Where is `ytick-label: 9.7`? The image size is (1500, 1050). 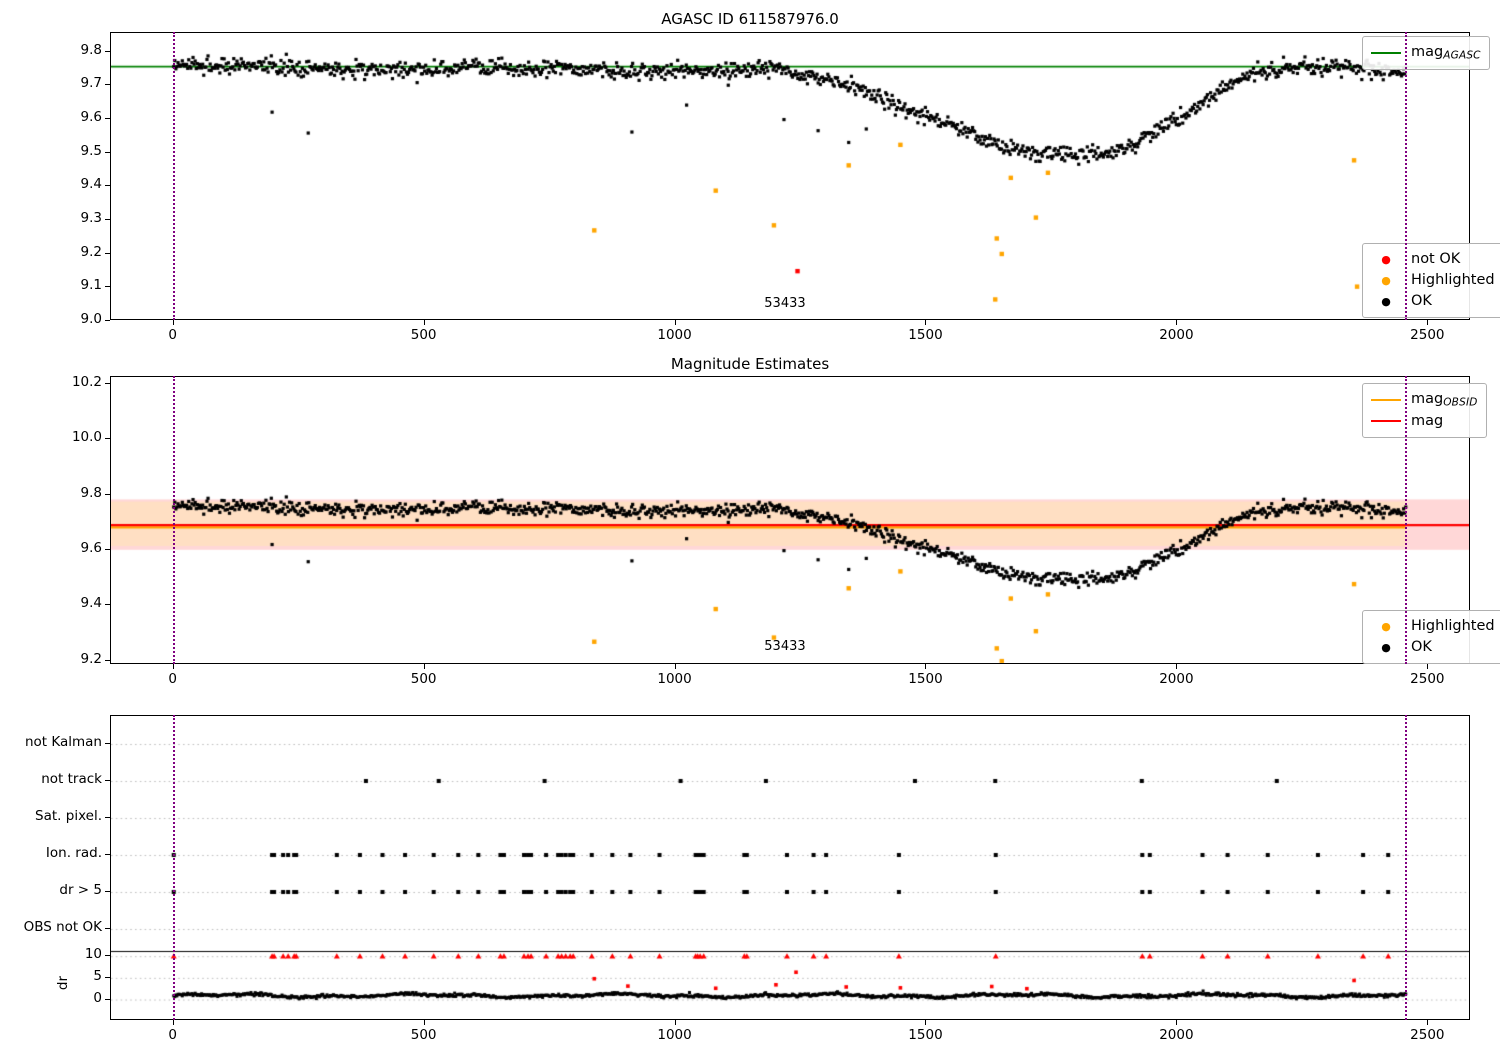
ytick-label: 9.7 is located at coordinates (91, 83).